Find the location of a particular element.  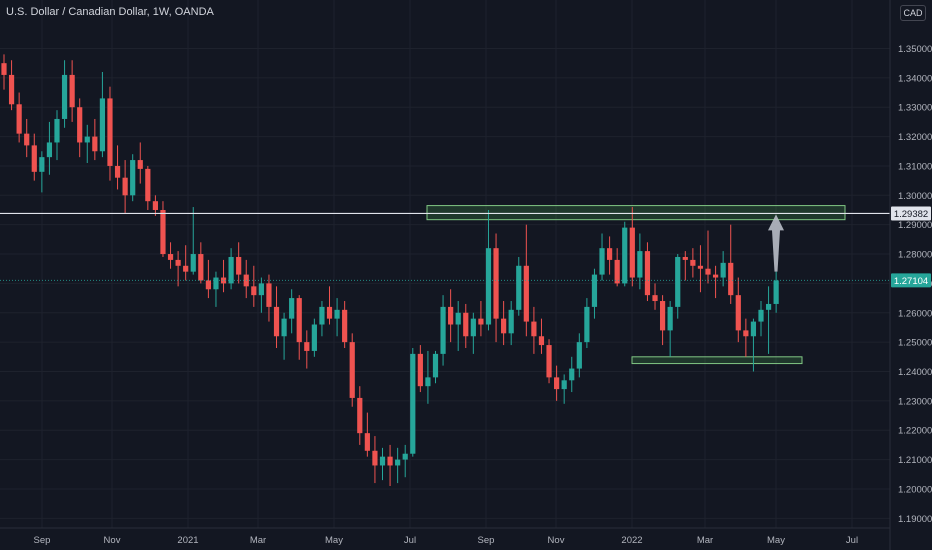

currency-button: CAD is located at coordinates (913, 13).